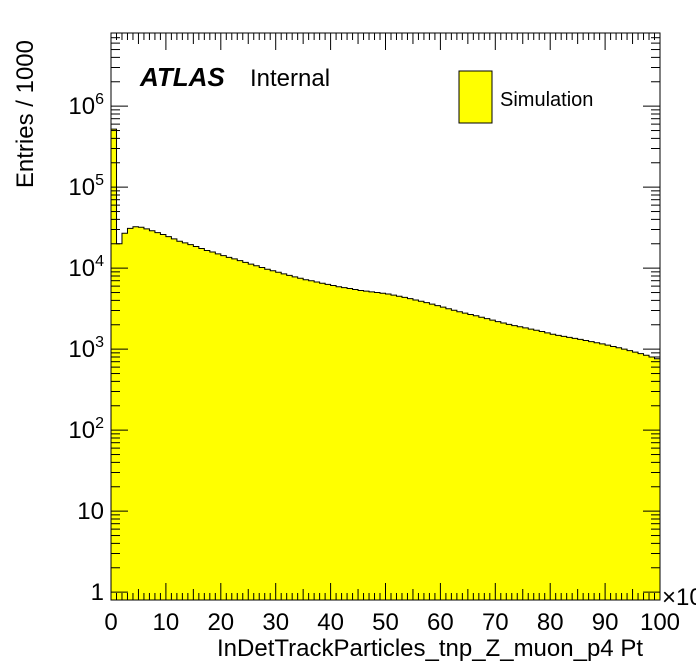 This screenshot has width=696, height=672. I want to click on y-tick-label: 10, so click(90, 511).